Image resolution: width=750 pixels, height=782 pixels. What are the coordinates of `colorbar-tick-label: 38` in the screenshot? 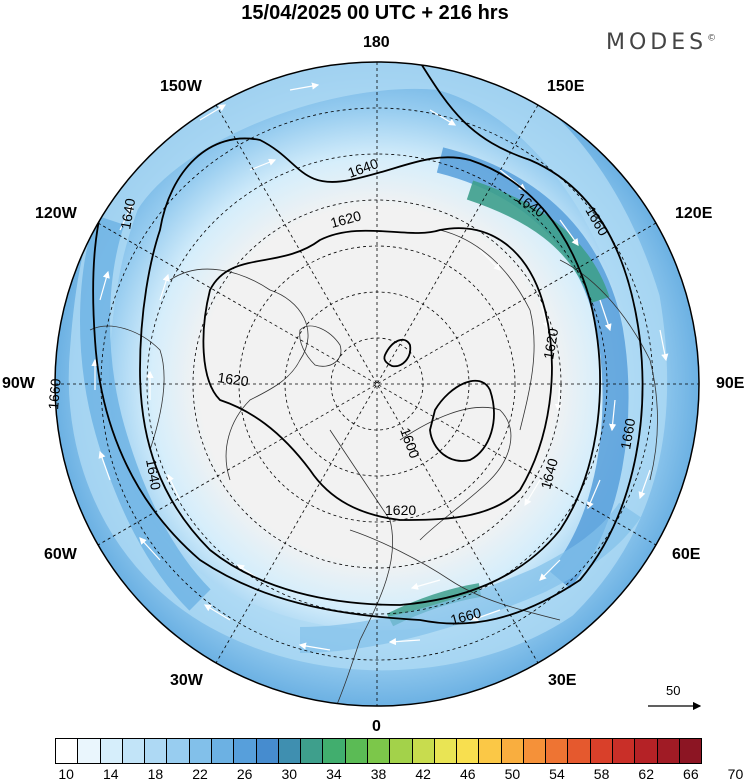 It's located at (378, 774).